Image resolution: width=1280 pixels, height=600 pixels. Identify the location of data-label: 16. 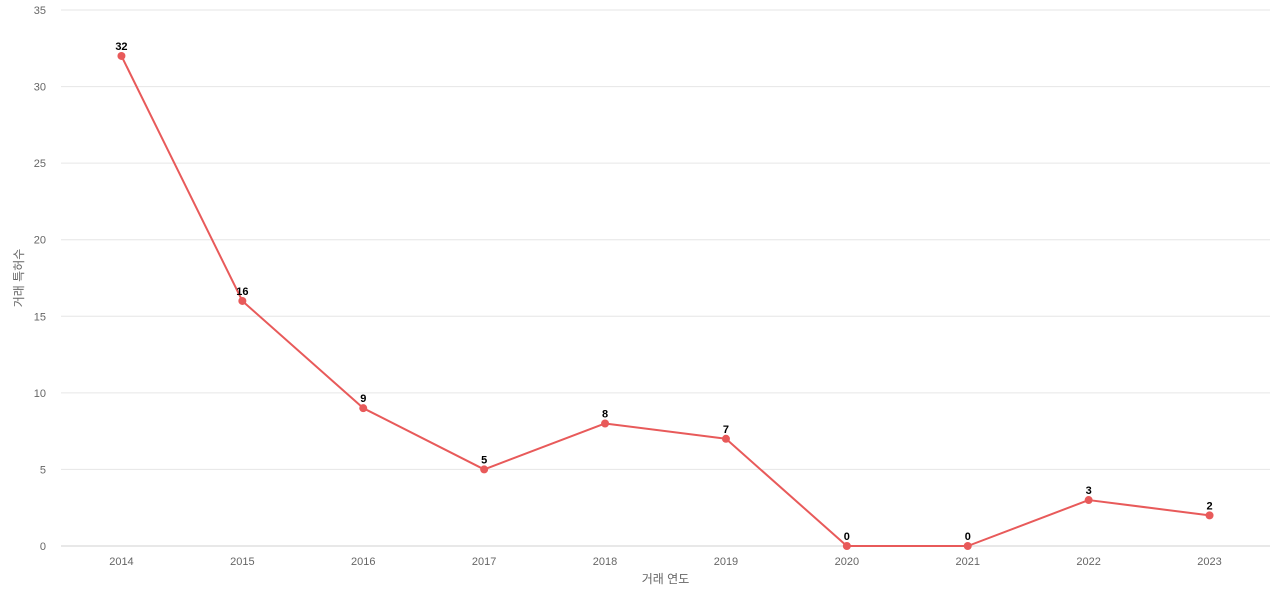
(242, 292).